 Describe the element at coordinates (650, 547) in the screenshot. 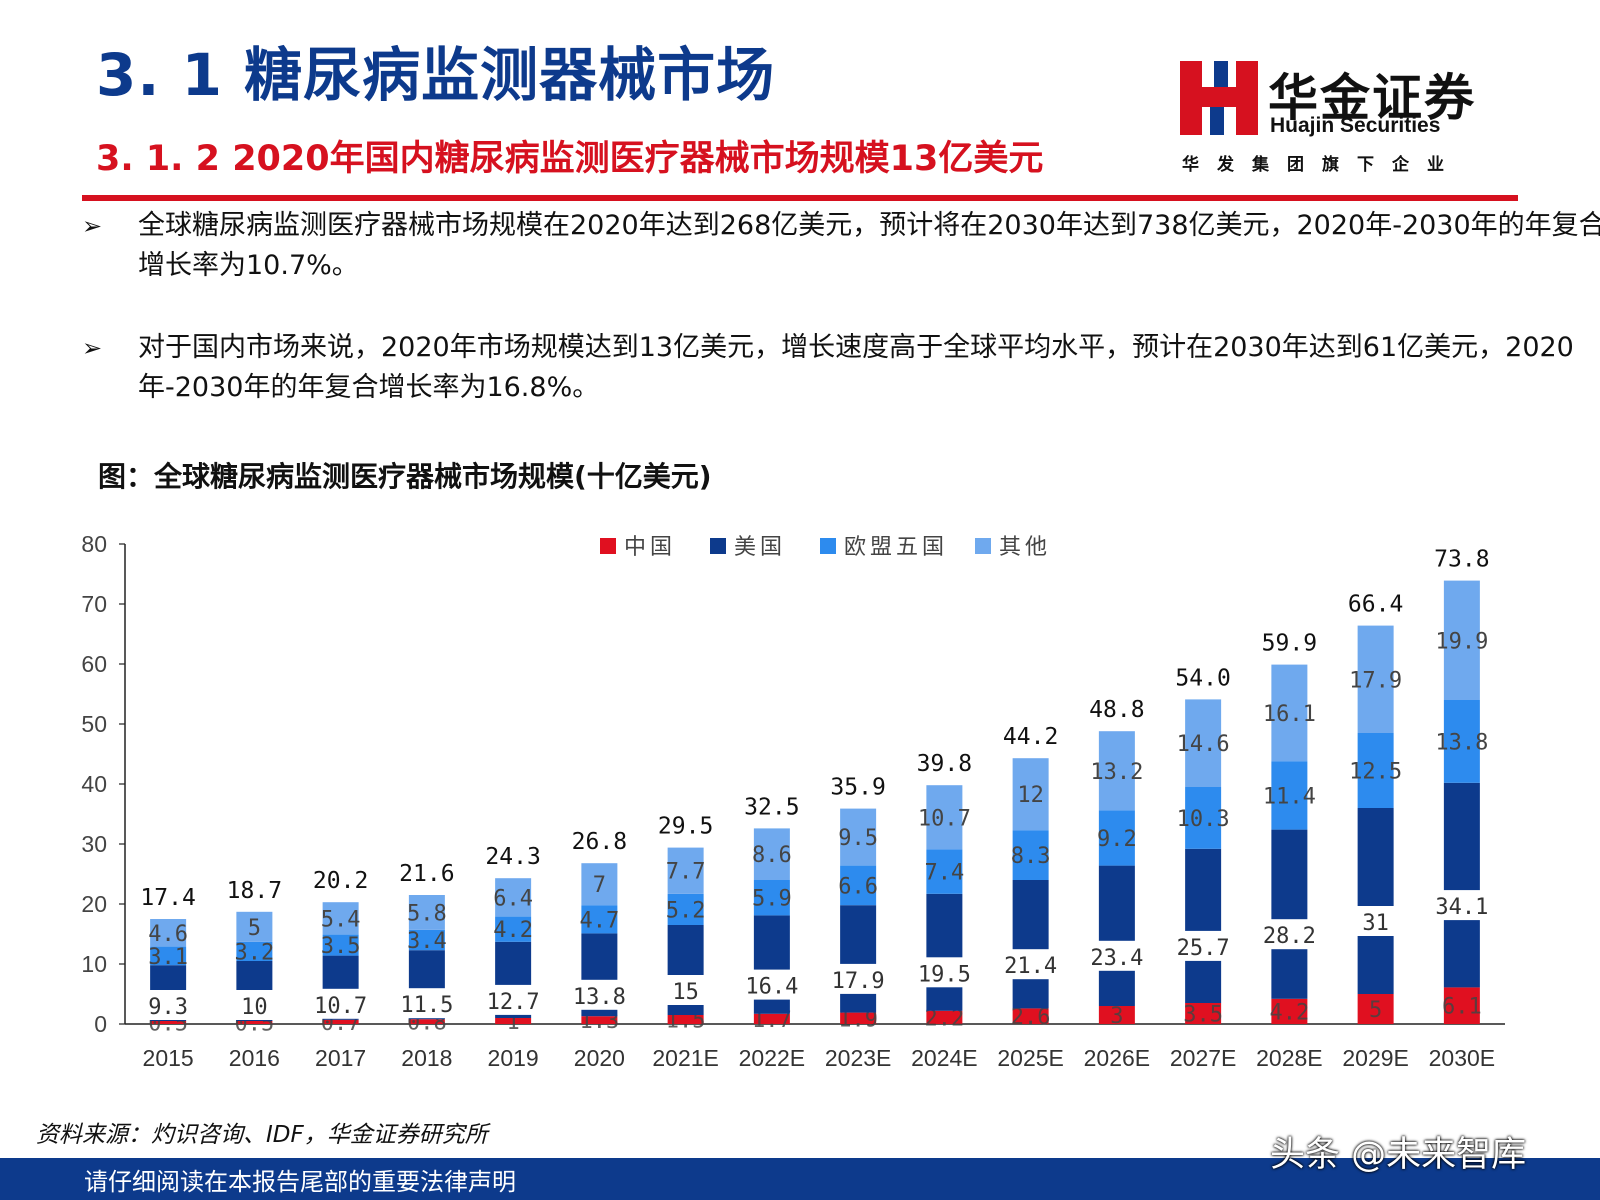

I see `legend-label: 中国` at that location.